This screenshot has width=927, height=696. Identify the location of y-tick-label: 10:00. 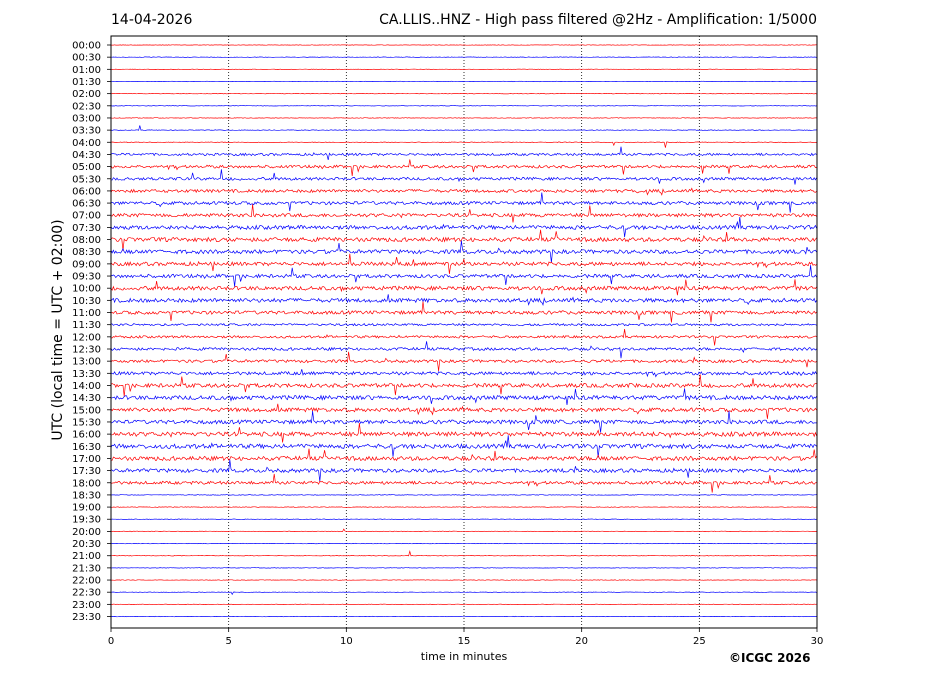
(86, 289).